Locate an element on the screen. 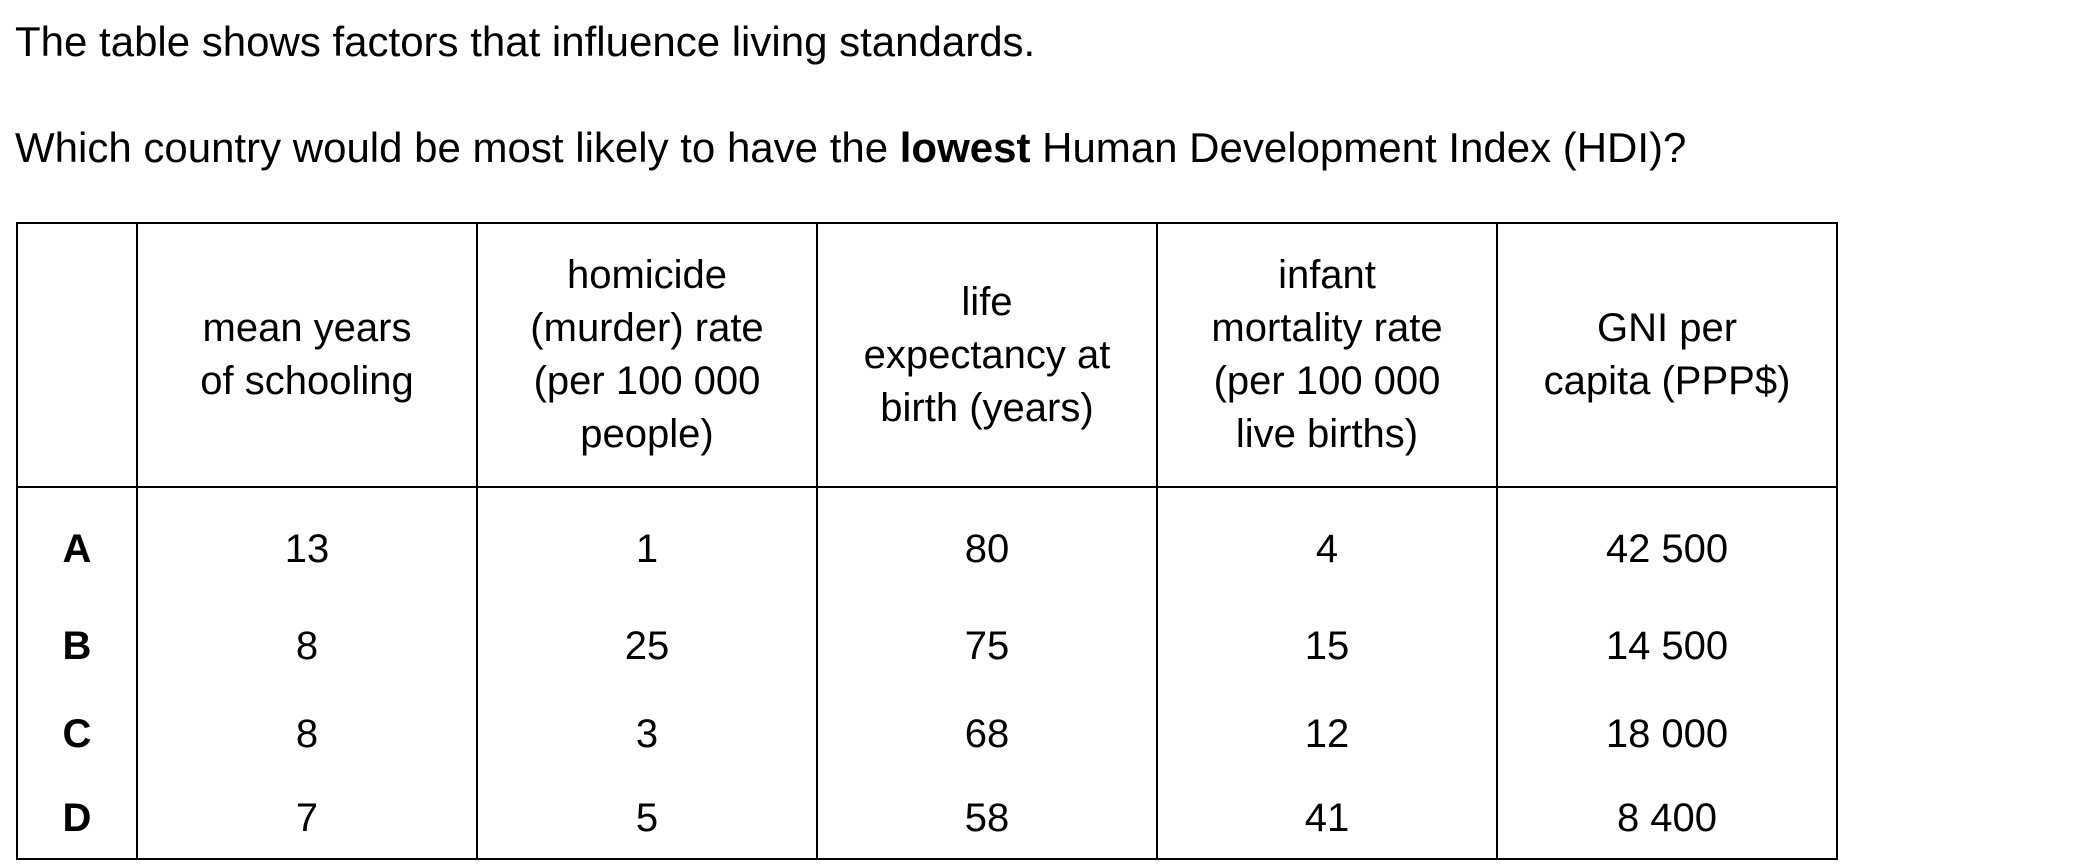 The height and width of the screenshot is (865, 2100). row-label: B is located at coordinates (77, 646).